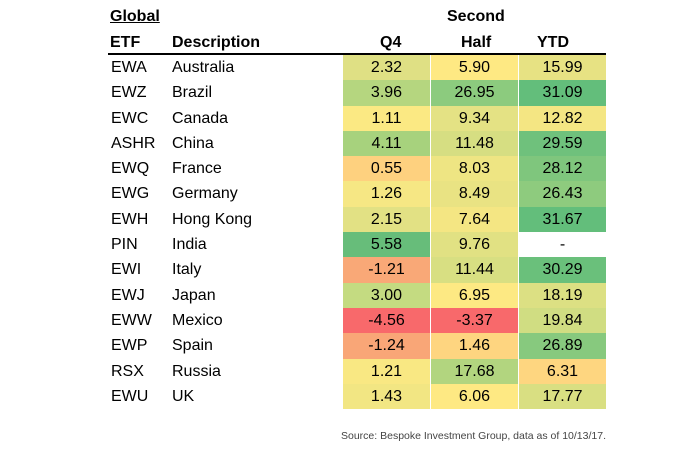 This screenshot has height=464, width=700. I want to click on ytd-return-cell: 30.29, so click(562, 270).